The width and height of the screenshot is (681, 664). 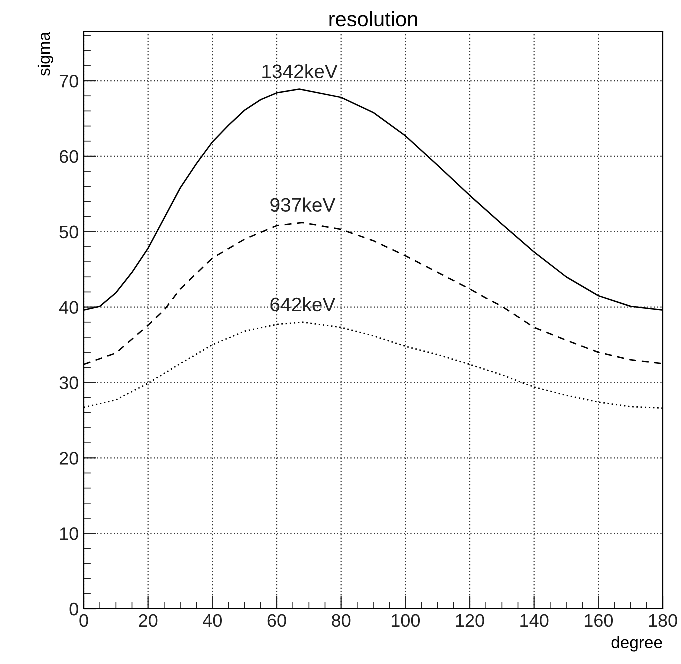 What do you see at coordinates (69, 534) in the screenshot?
I see `y-tick-label: 10` at bounding box center [69, 534].